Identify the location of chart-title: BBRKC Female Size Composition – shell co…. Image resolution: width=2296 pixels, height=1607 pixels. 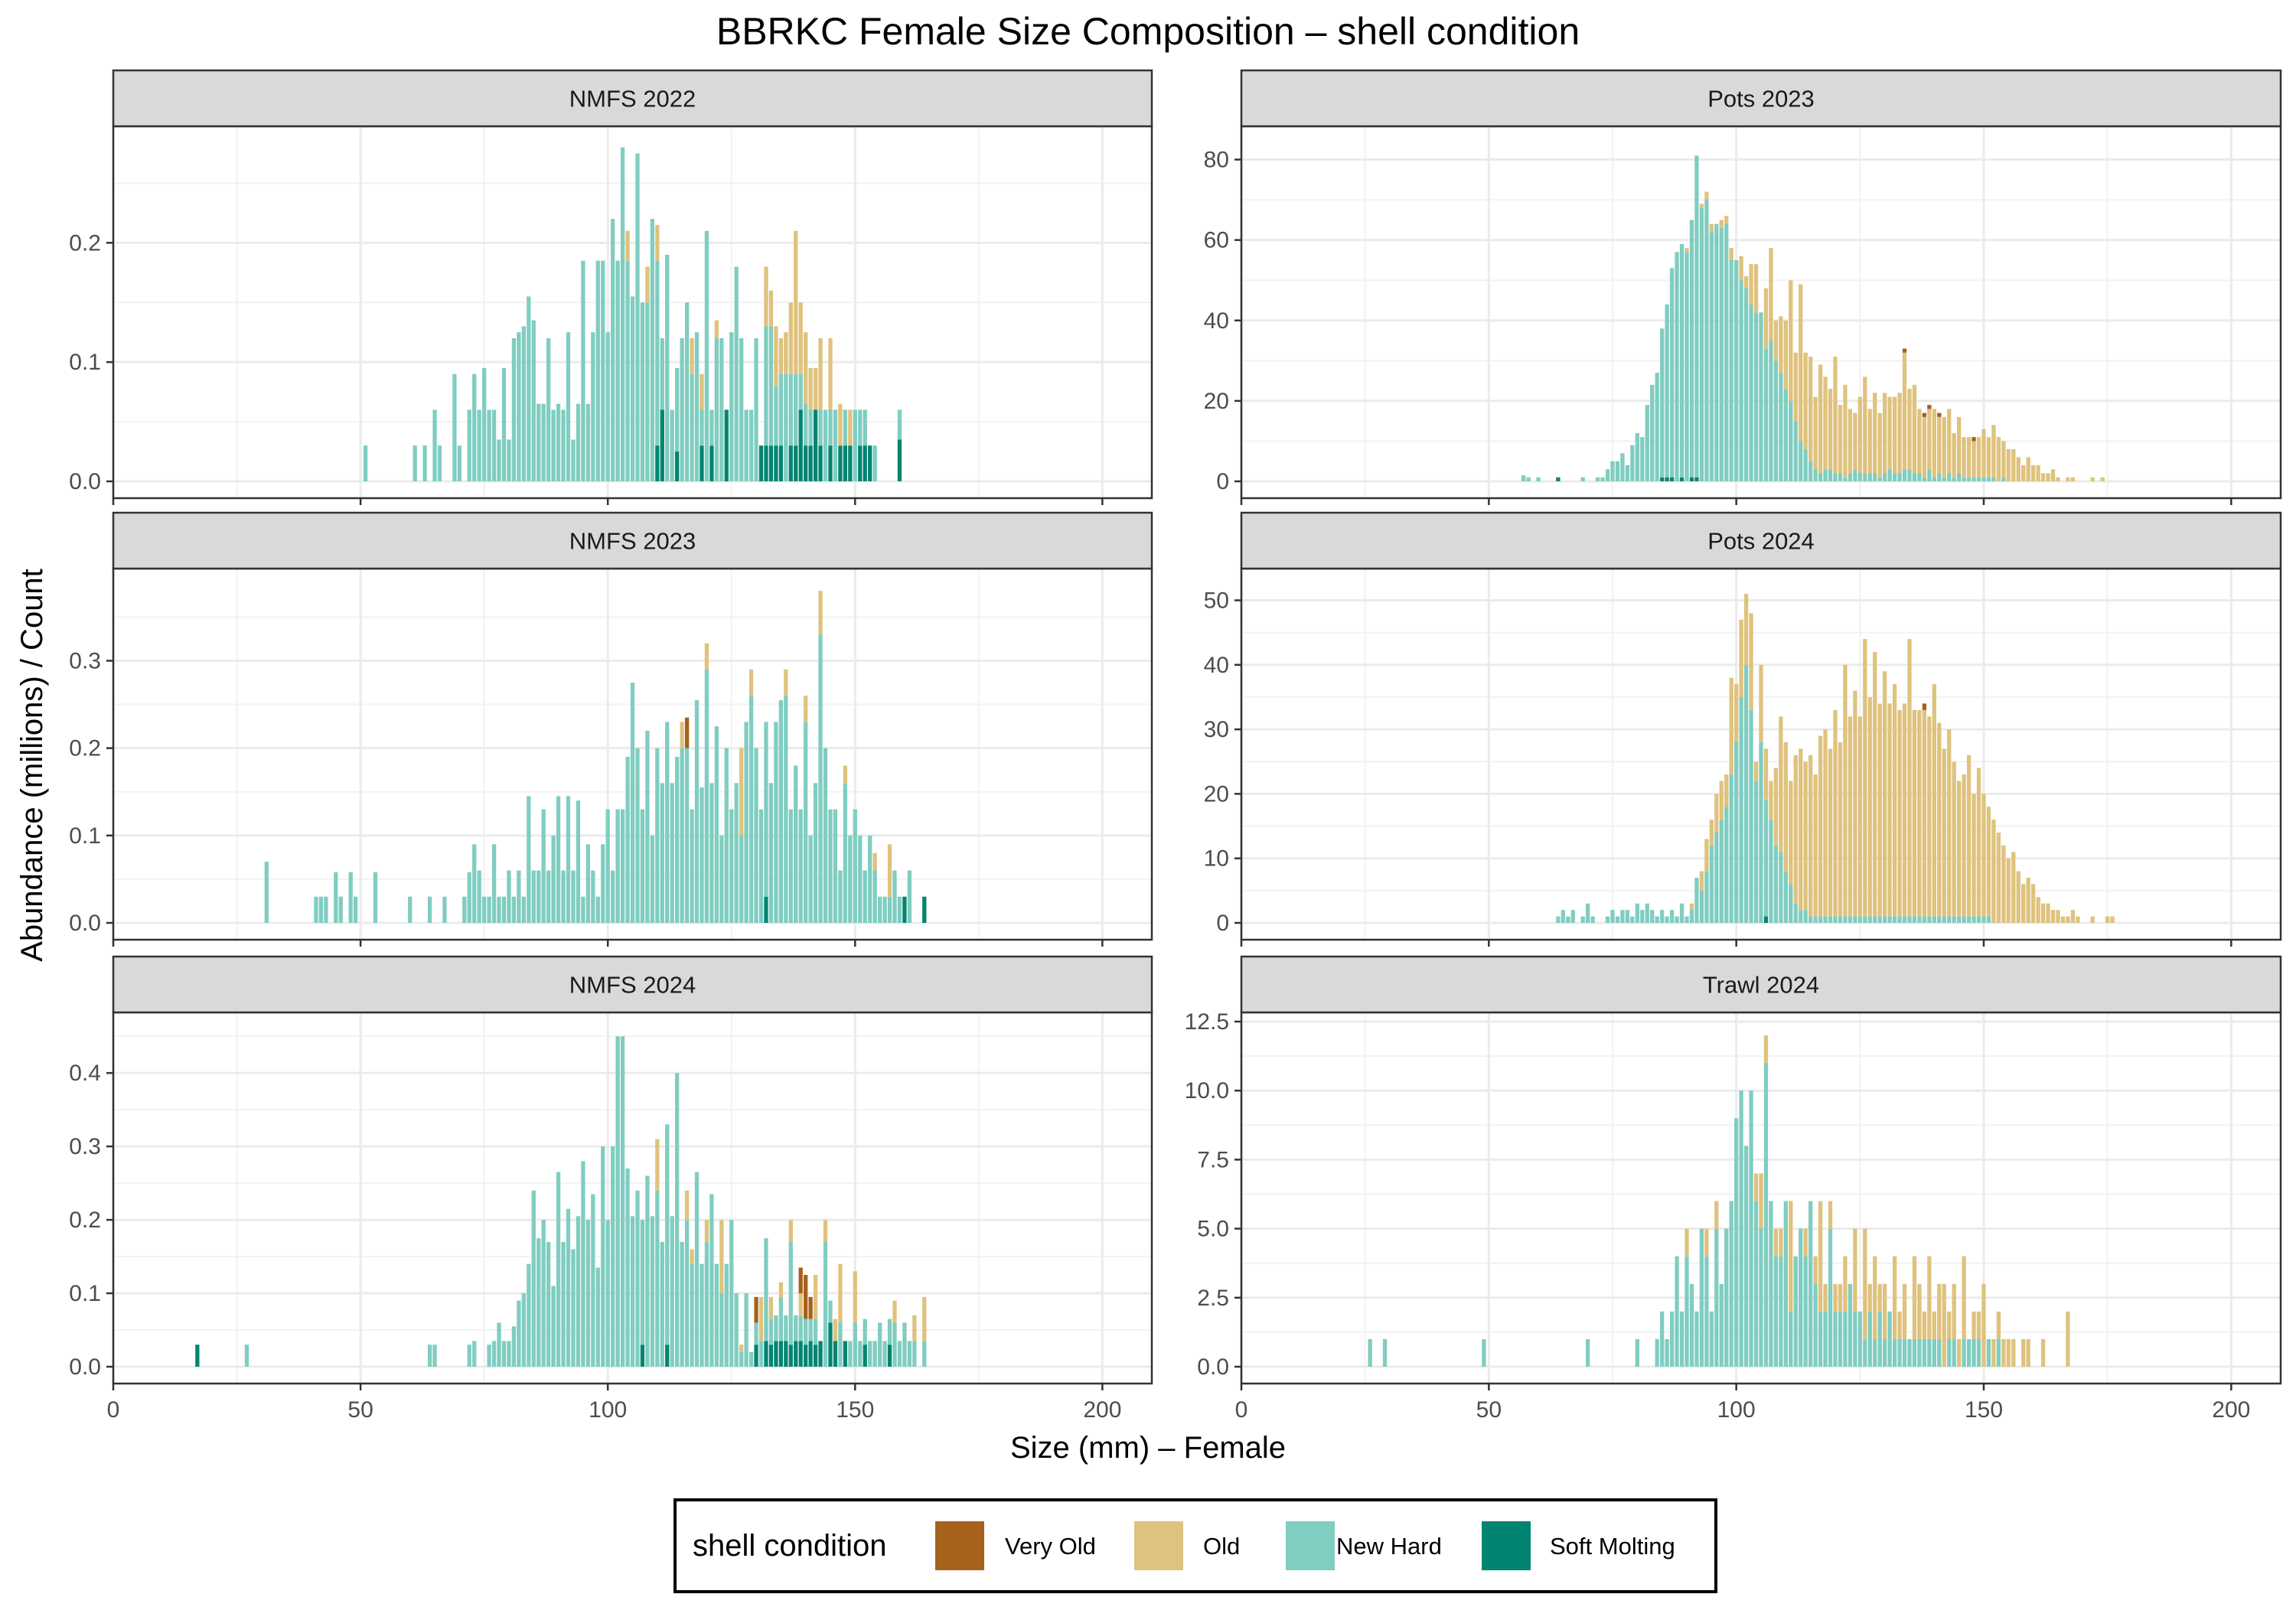
(1148, 31).